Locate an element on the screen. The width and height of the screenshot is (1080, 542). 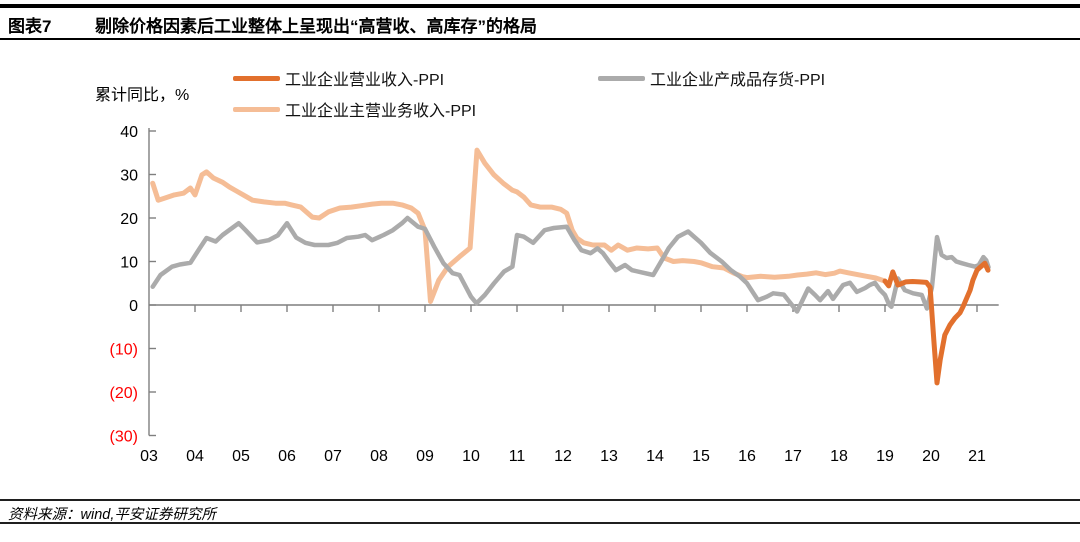
title-divider-rule is located at coordinates (540, 39).